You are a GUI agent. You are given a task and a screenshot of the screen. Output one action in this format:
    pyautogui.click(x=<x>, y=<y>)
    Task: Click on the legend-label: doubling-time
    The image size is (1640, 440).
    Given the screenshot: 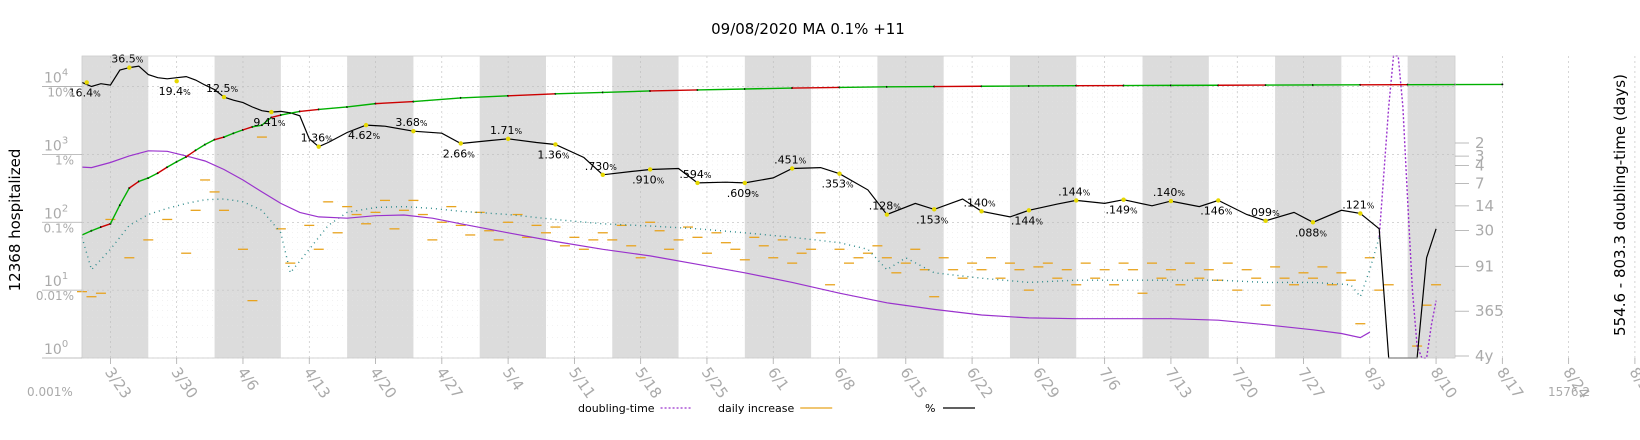 What is the action you would take?
    pyautogui.click(x=616, y=408)
    